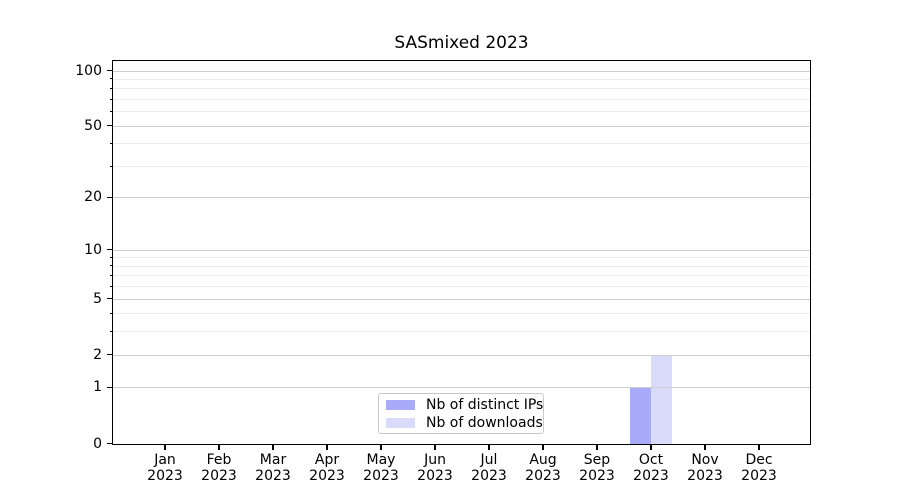  Describe the element at coordinates (273, 468) in the screenshot. I see `x-tick-label: Mar 2023` at that location.